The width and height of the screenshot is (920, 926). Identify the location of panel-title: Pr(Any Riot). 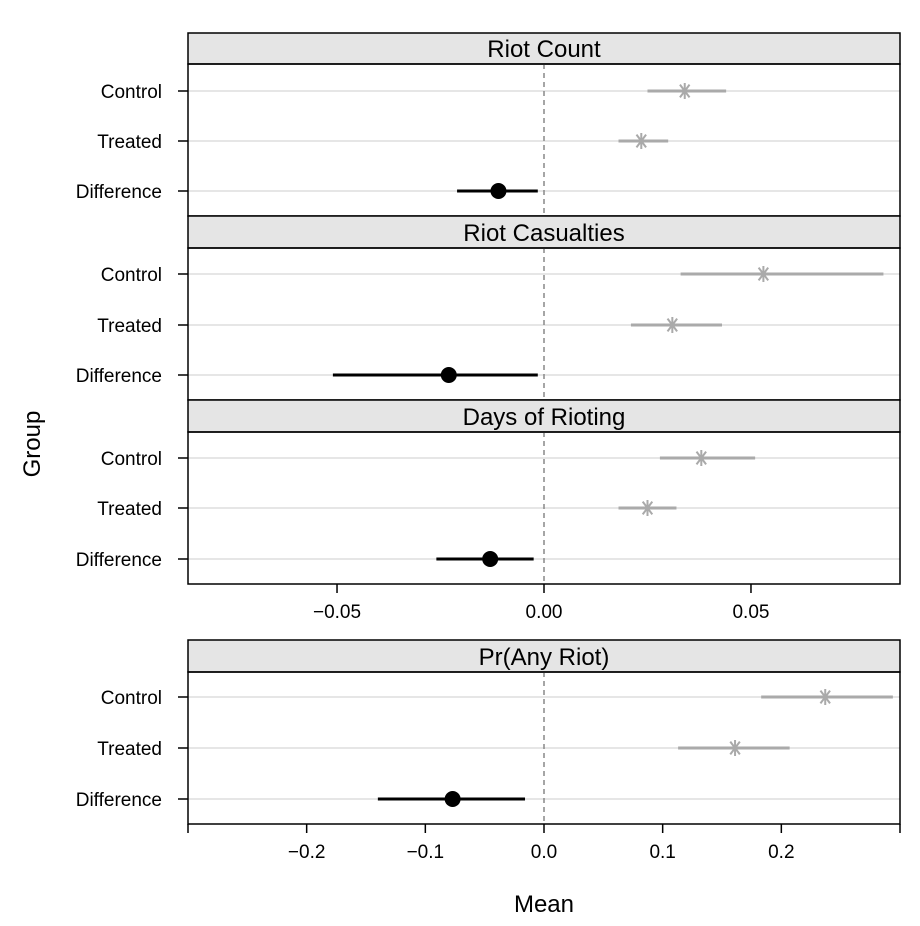
(544, 657).